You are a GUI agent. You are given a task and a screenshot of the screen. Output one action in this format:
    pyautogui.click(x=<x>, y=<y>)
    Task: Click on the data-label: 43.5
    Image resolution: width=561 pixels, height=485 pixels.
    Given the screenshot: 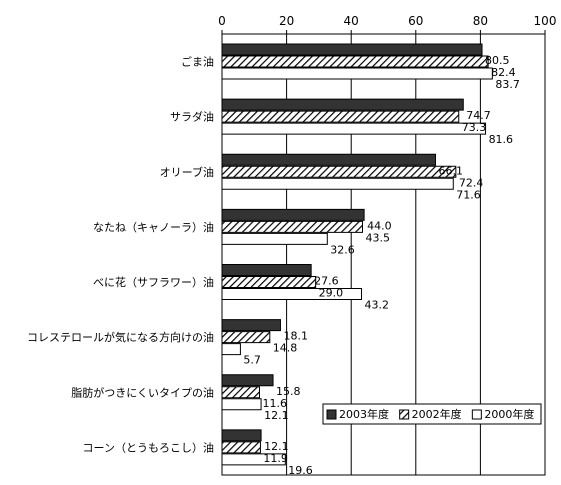 What is the action you would take?
    pyautogui.click(x=378, y=237)
    